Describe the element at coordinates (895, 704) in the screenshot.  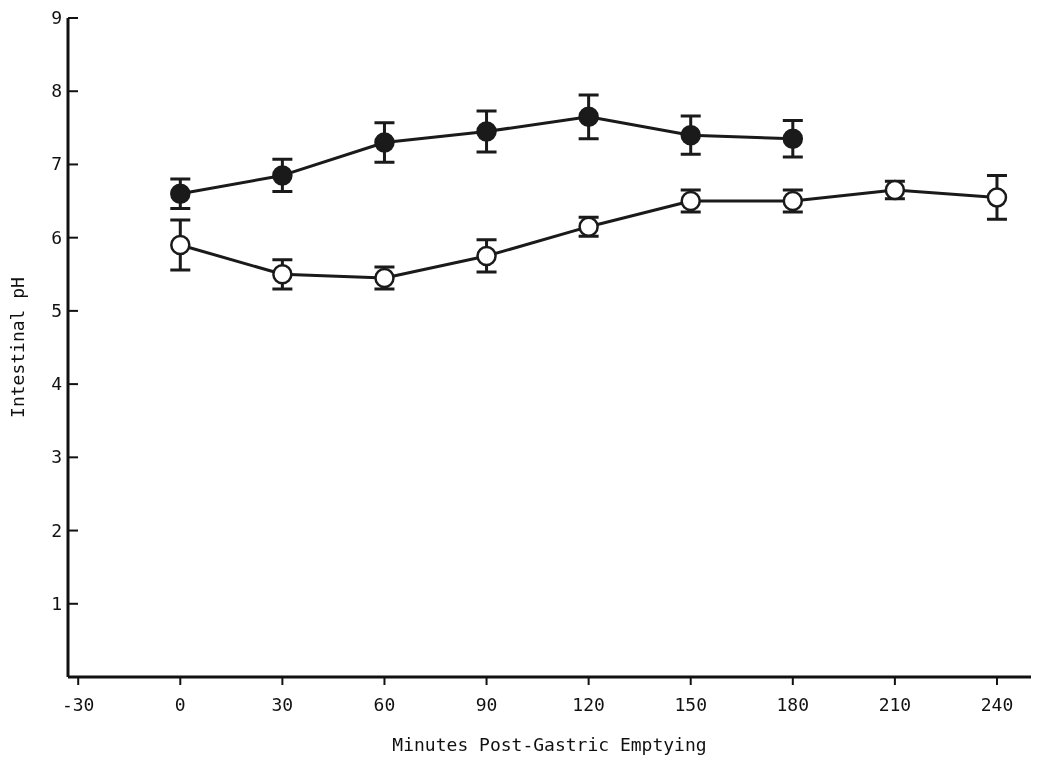
I see `x-tick-label: 210` at that location.